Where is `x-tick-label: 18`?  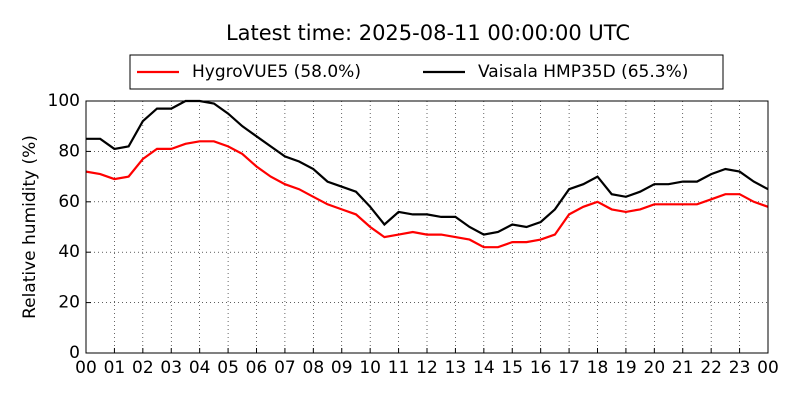
x-tick-label: 18 is located at coordinates (598, 368).